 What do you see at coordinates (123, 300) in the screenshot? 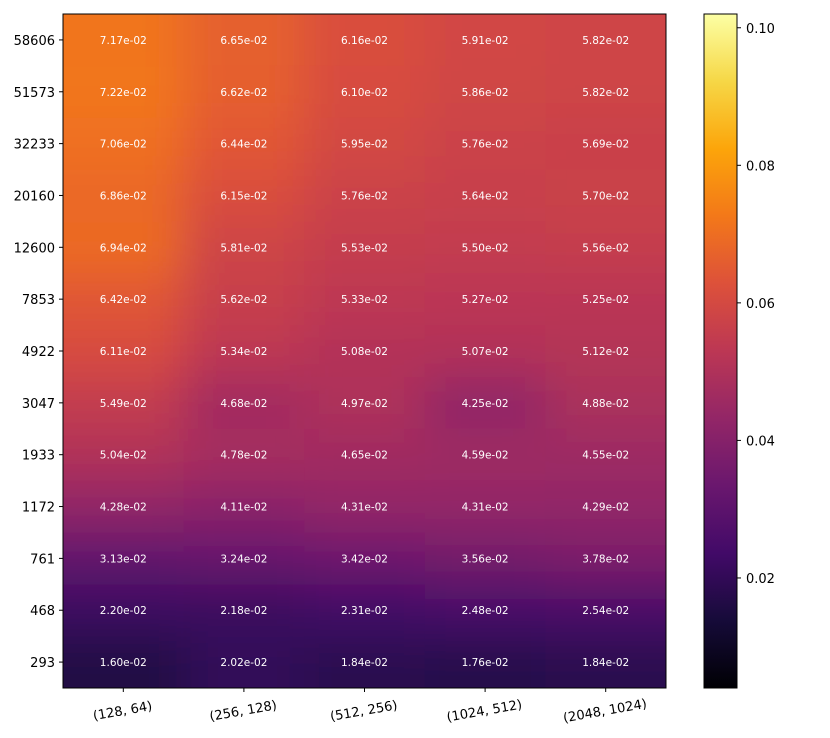
I see `cell-value-label: 6.42e-02` at bounding box center [123, 300].